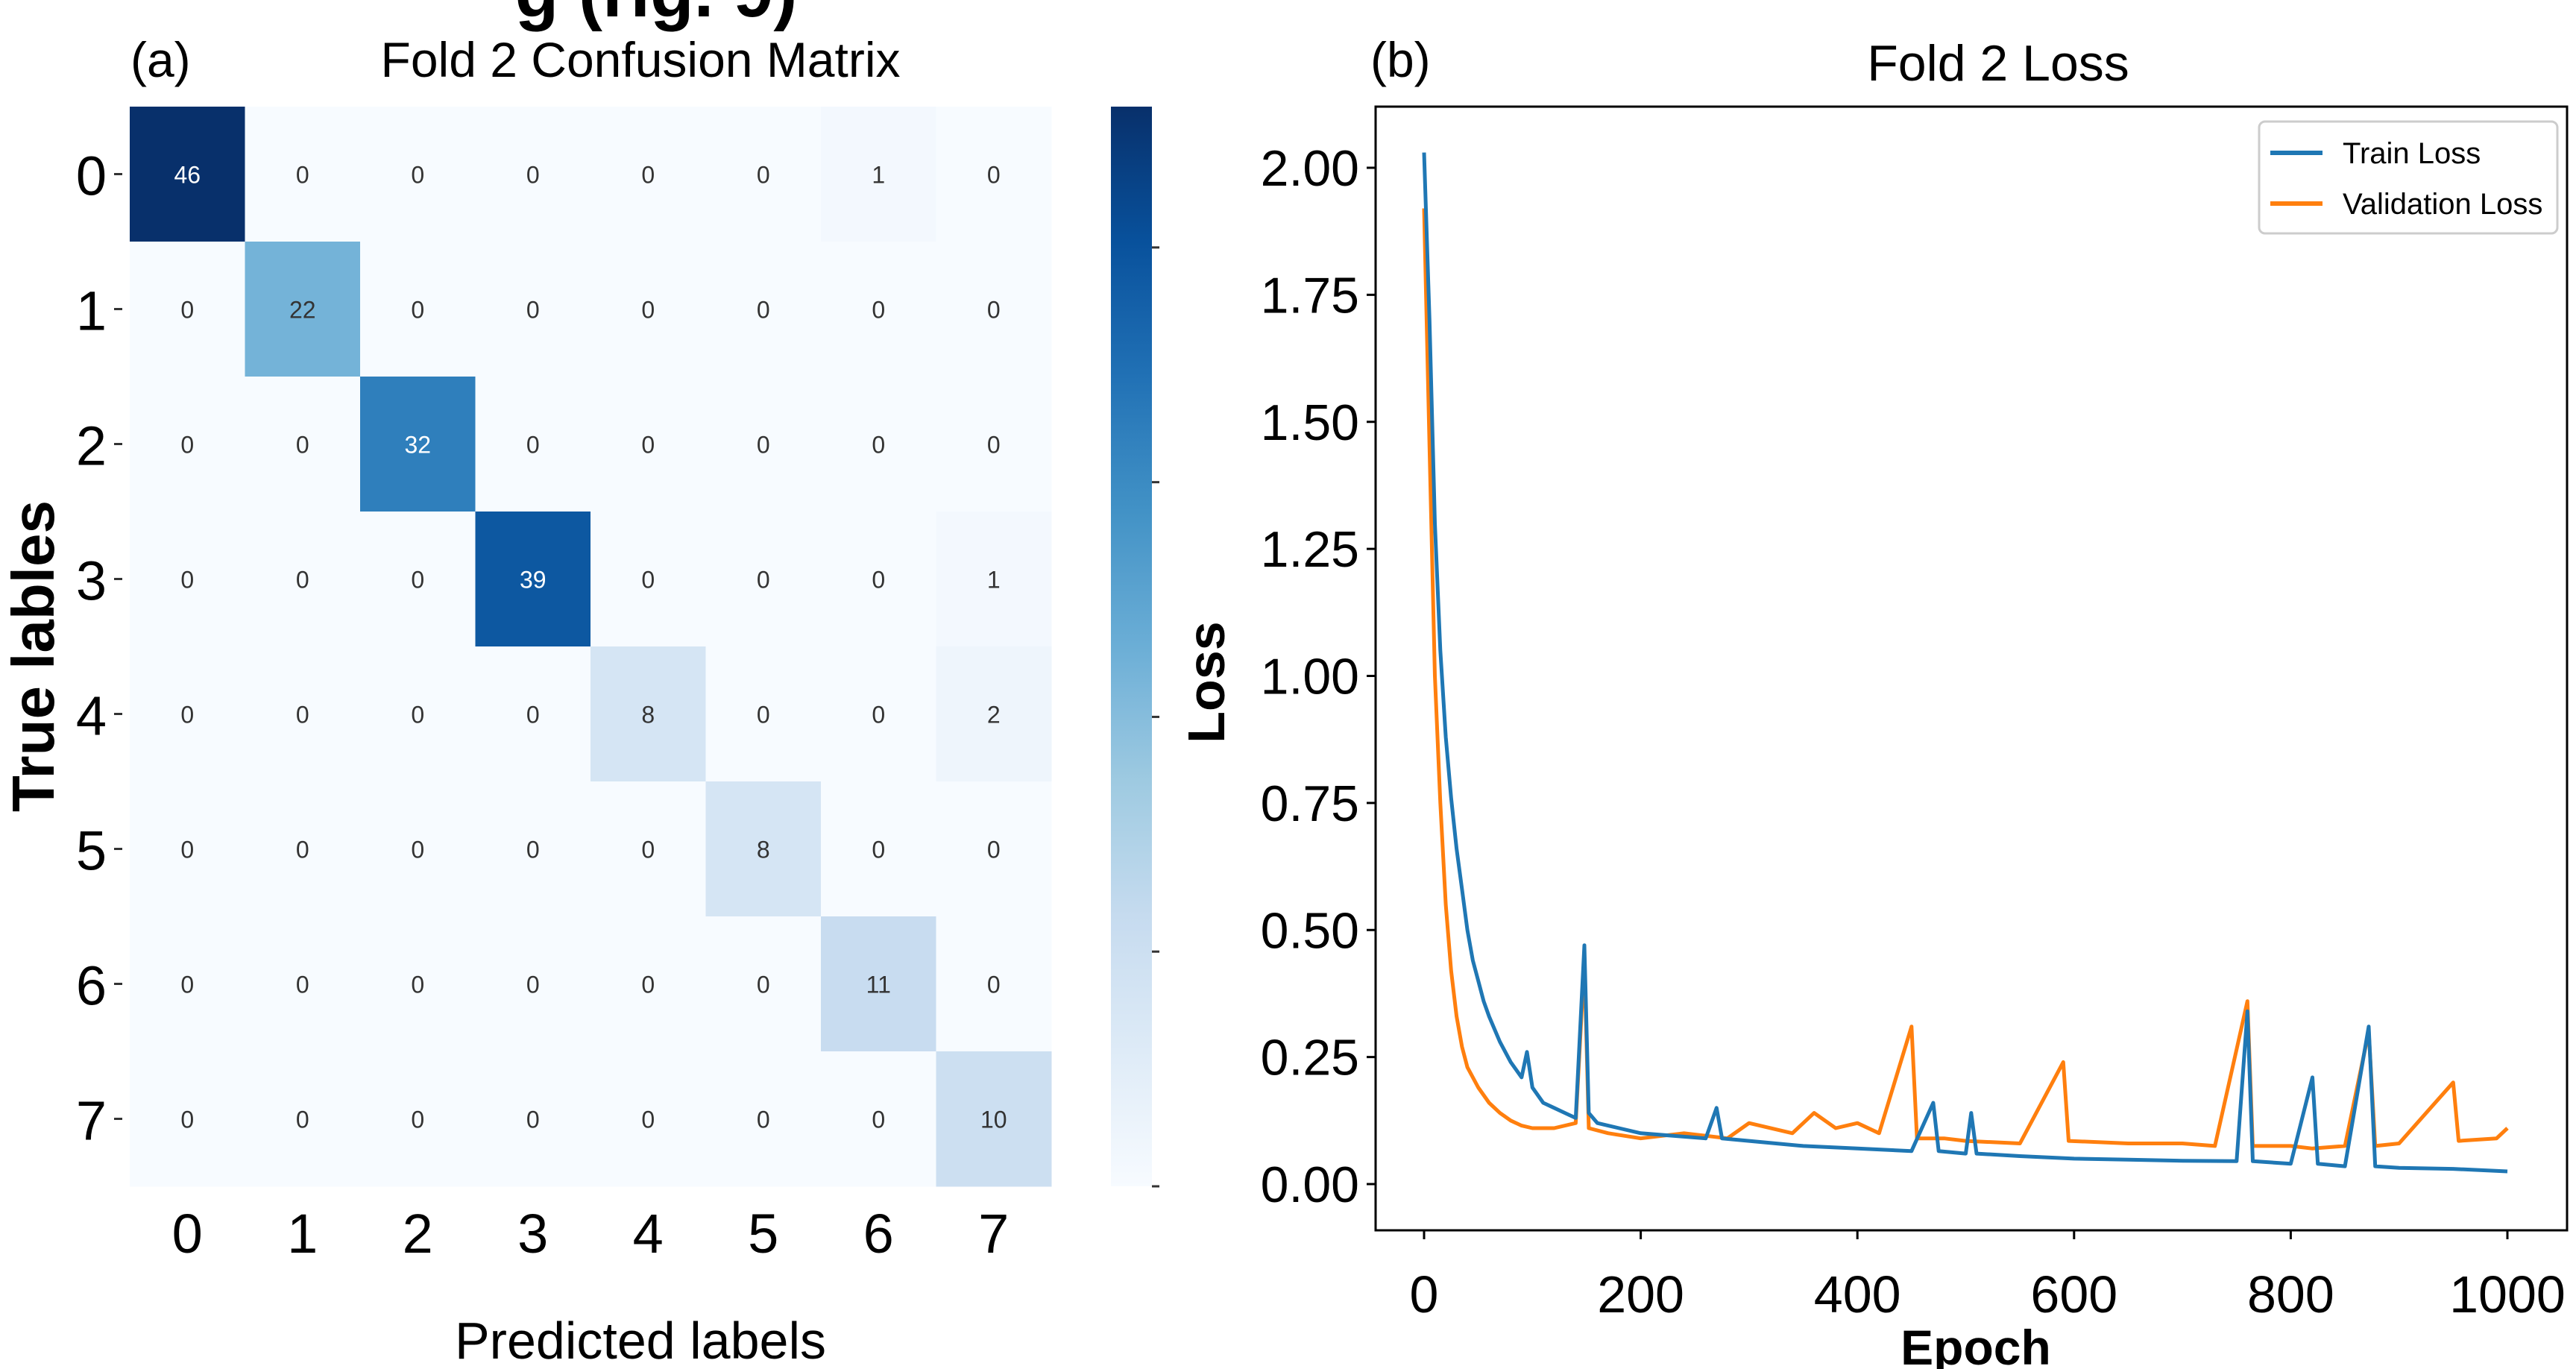  Describe the element at coordinates (532, 1234) in the screenshot. I see `x-tick-label: 3` at that location.